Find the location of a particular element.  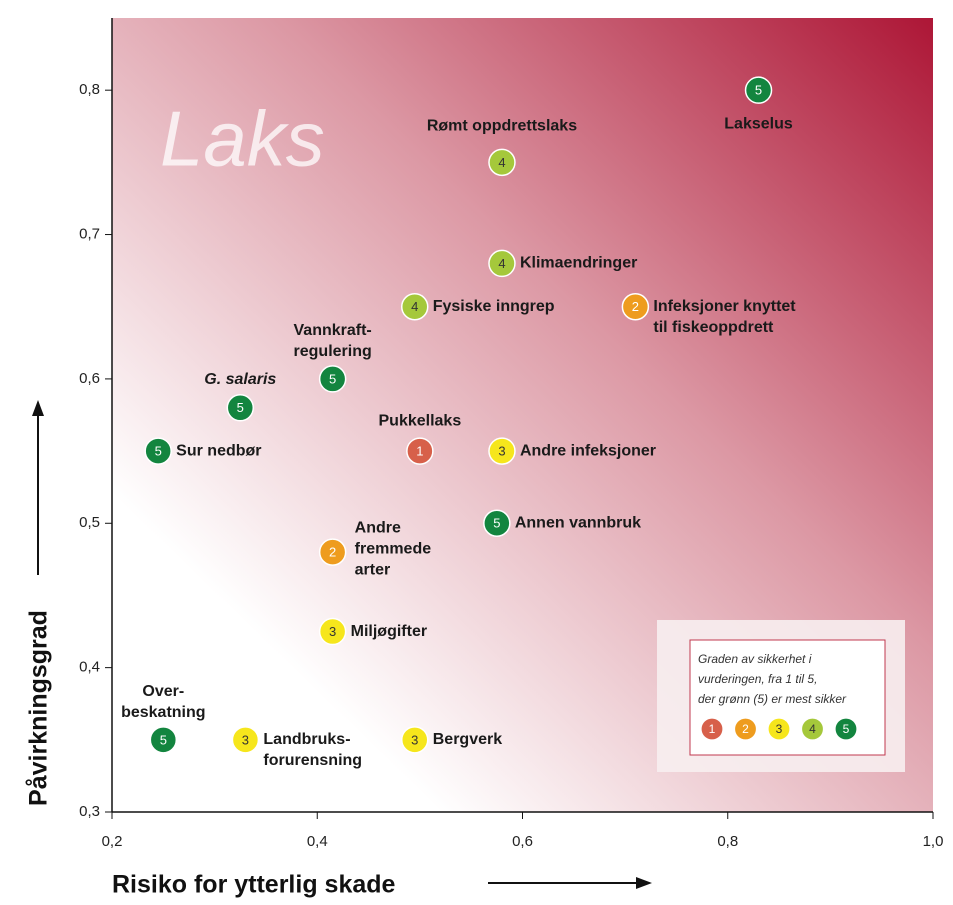

point-label: Miljøgifter is located at coordinates (389, 631).